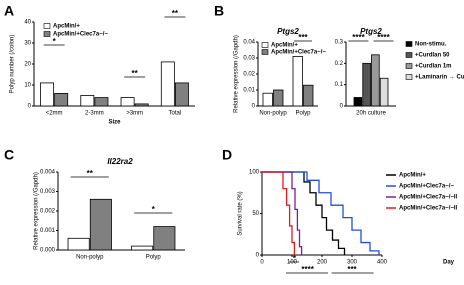  Describe the element at coordinates (219, 11) in the screenshot. I see `panel-label: B` at that location.